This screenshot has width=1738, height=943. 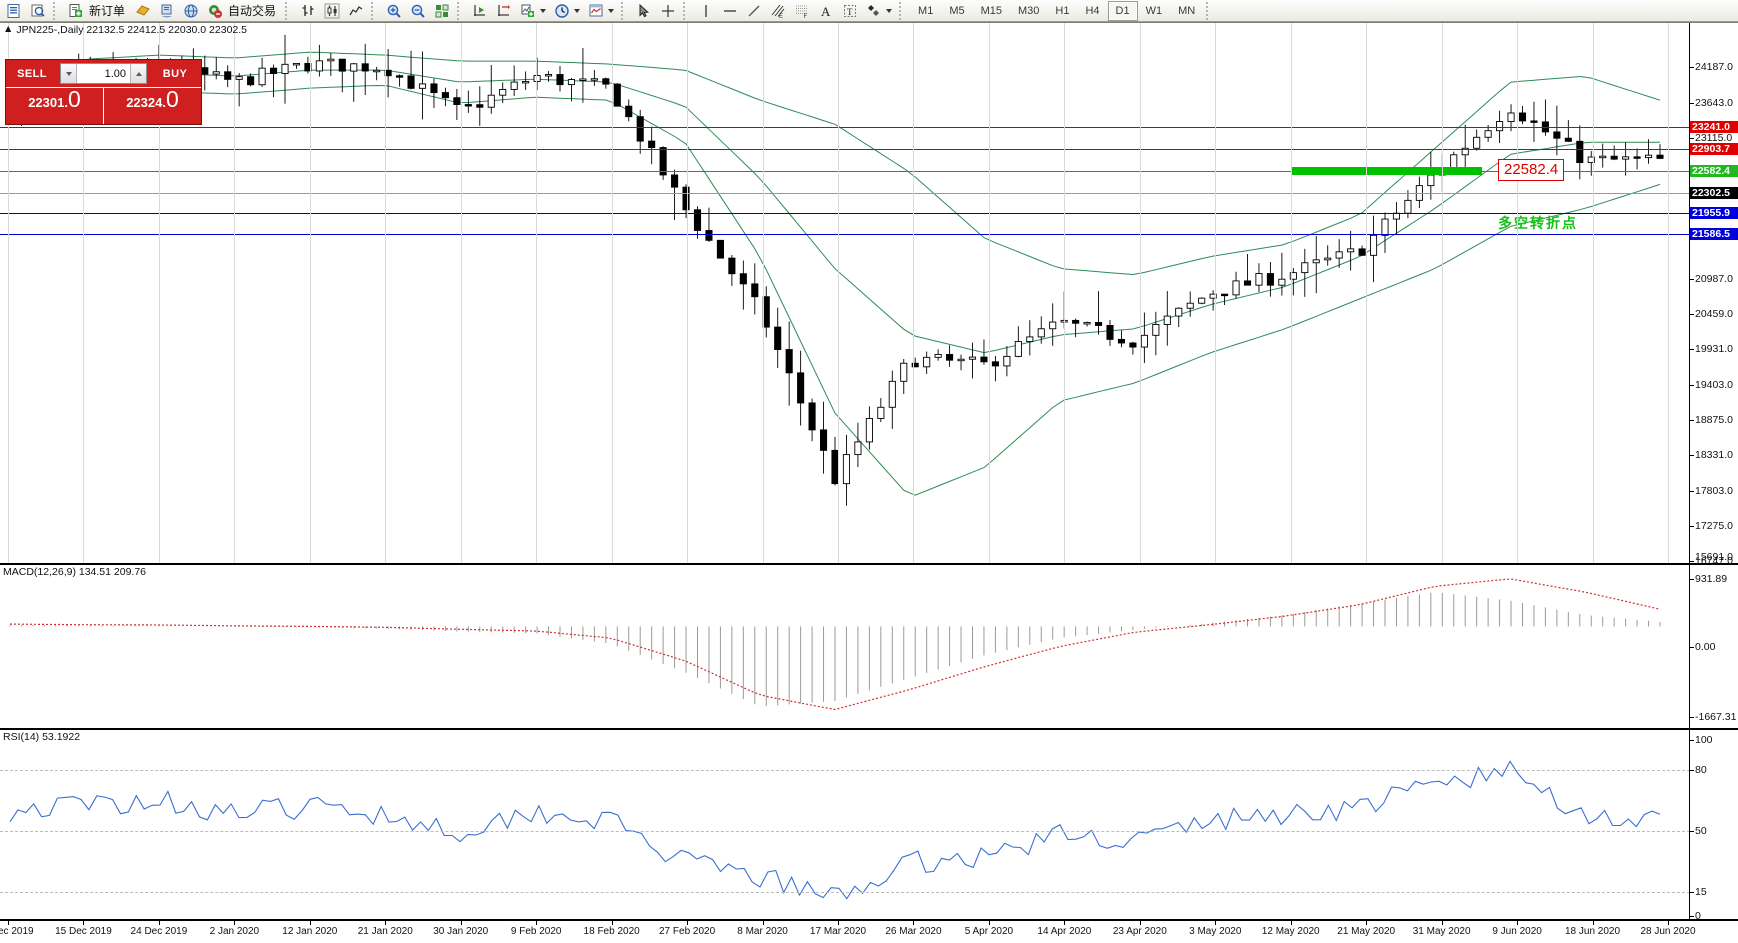 What do you see at coordinates (1092, 10) in the screenshot?
I see `timeframe-button-h4: H4` at bounding box center [1092, 10].